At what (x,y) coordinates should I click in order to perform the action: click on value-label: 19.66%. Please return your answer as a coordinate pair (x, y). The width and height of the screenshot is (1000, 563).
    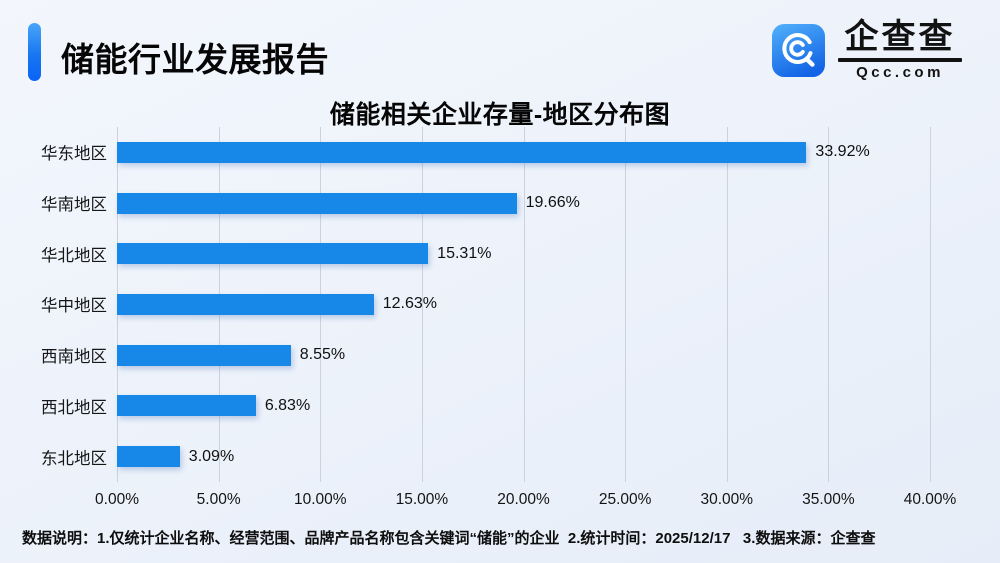
    Looking at the image, I should click on (552, 203).